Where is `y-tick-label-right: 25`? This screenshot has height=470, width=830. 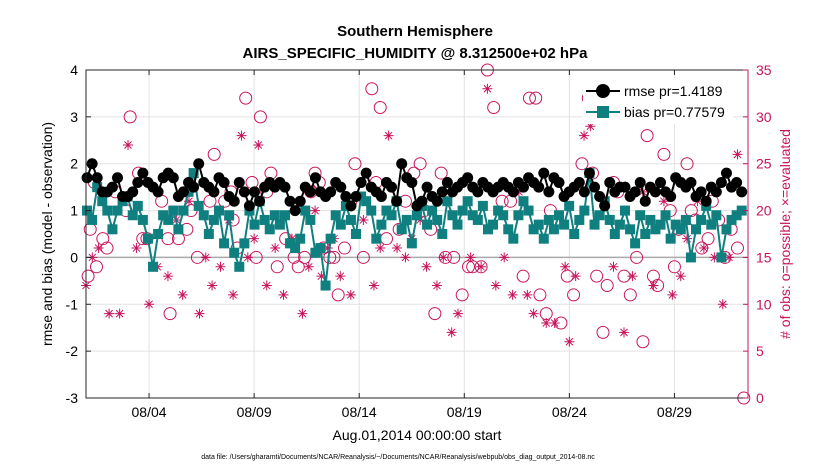
y-tick-label-right: 25 is located at coordinates (764, 164).